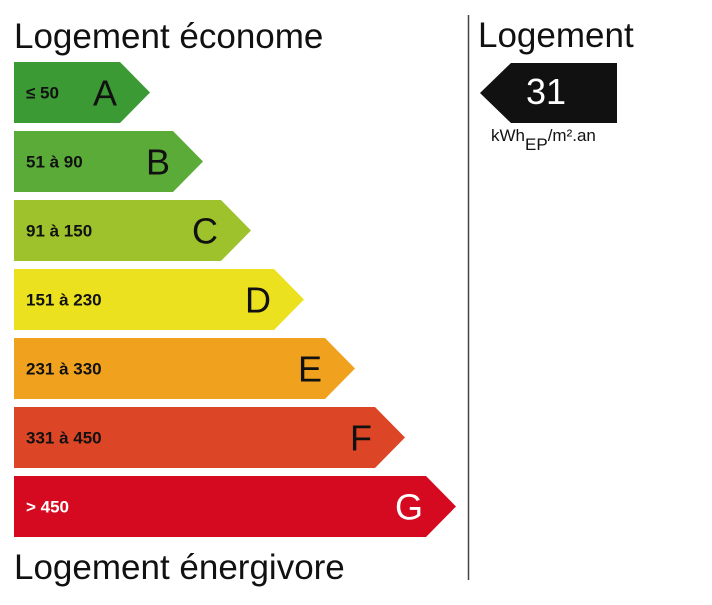 The image size is (712, 605). Describe the element at coordinates (536, 144) in the screenshot. I see `unit-sub: EP` at that location.